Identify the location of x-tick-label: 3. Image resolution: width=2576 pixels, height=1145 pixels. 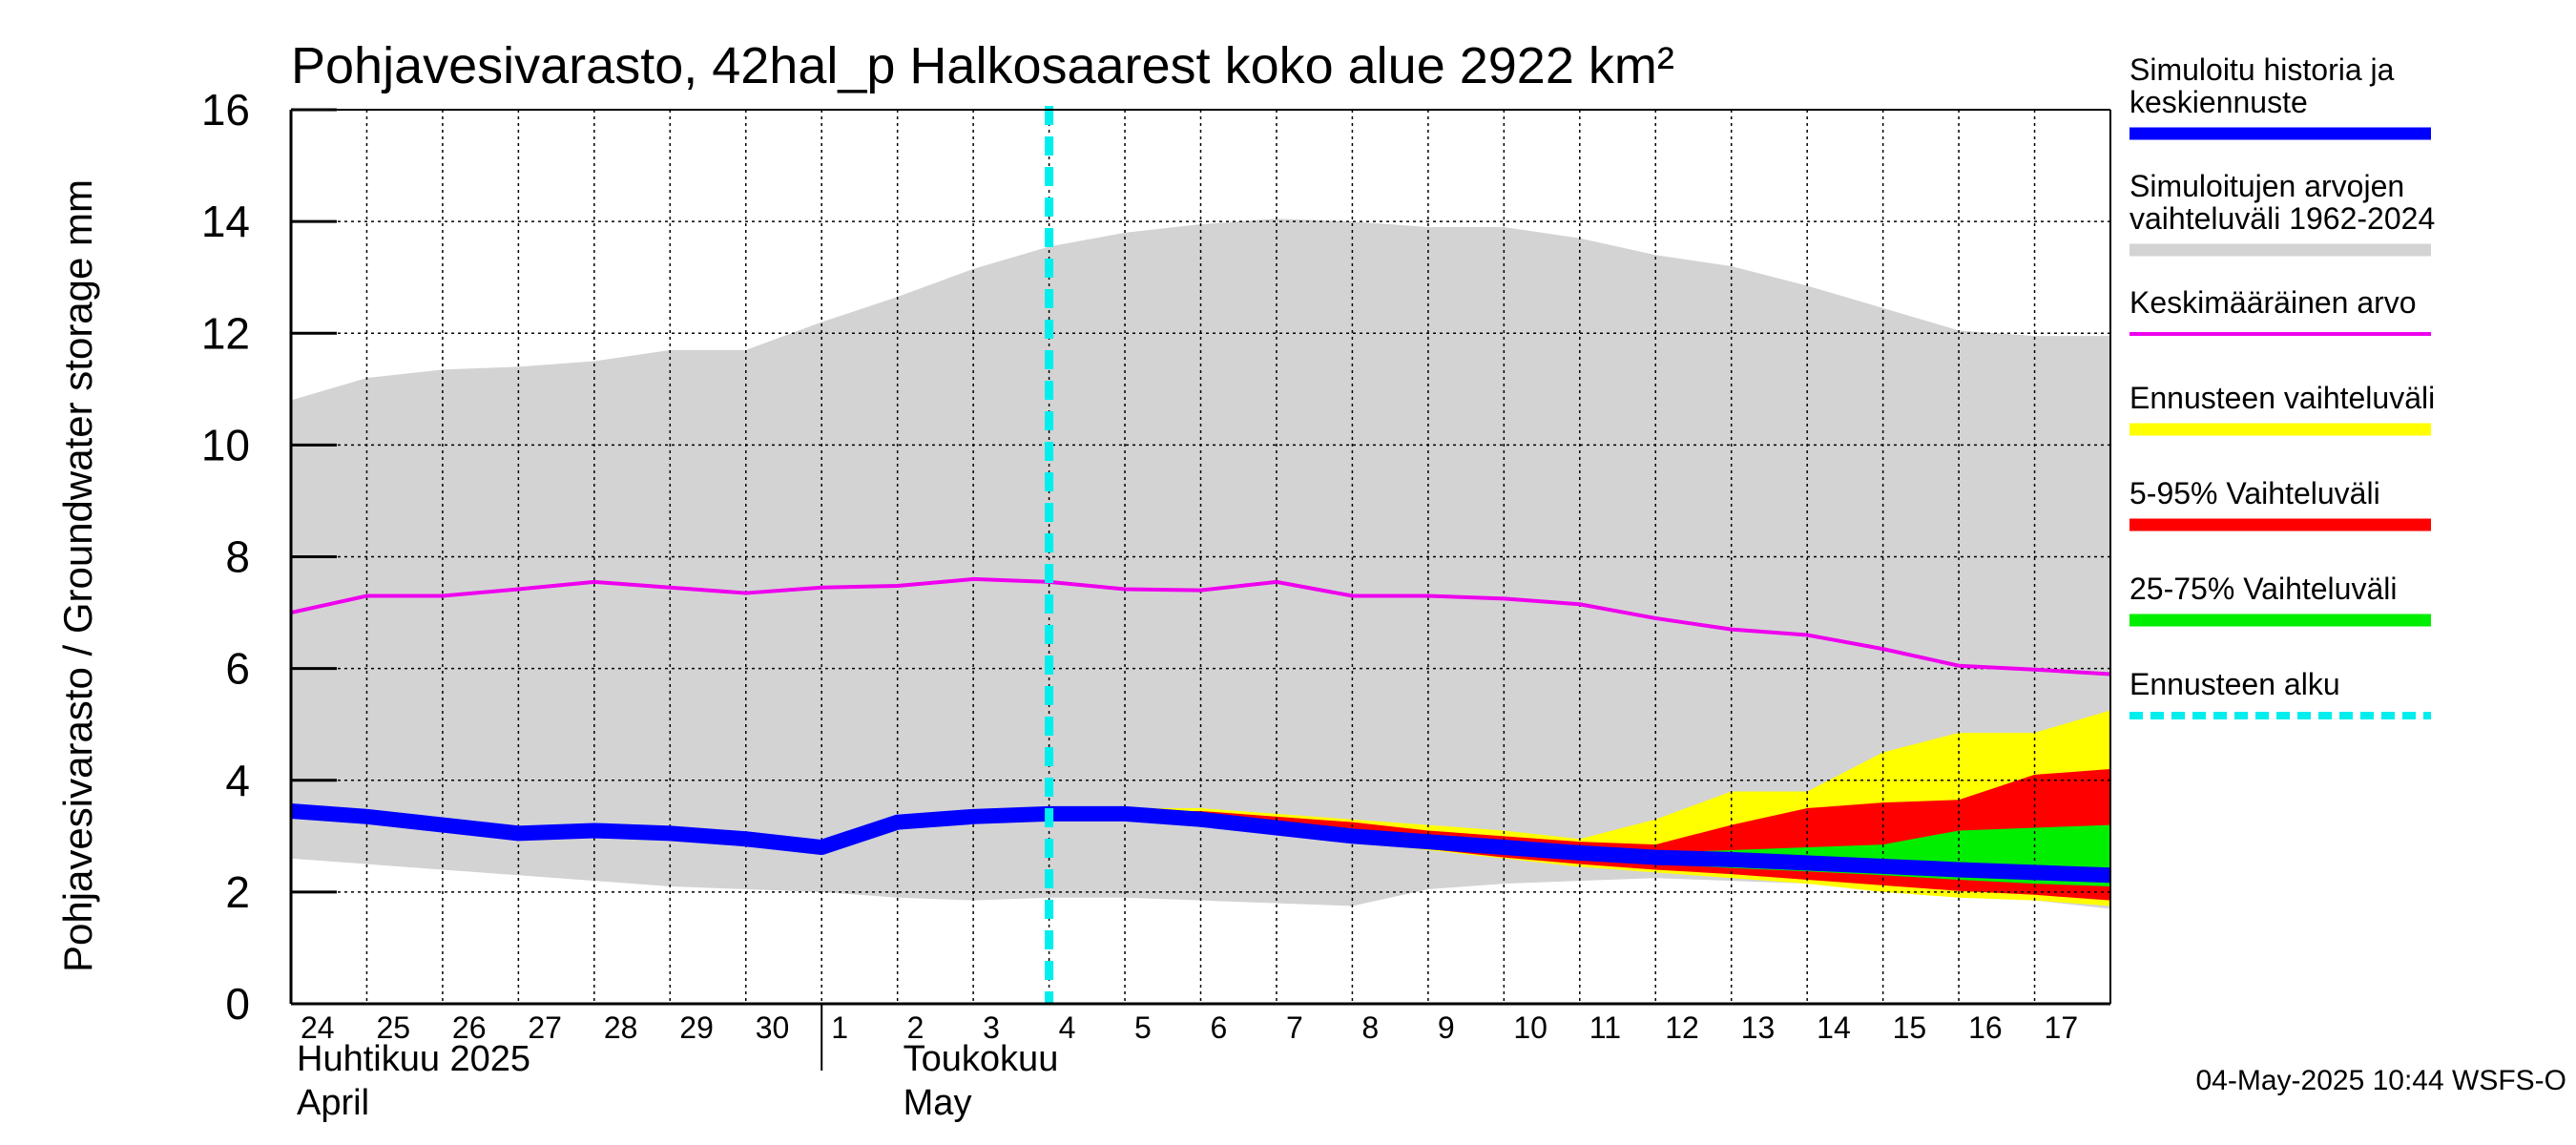
(991, 1027).